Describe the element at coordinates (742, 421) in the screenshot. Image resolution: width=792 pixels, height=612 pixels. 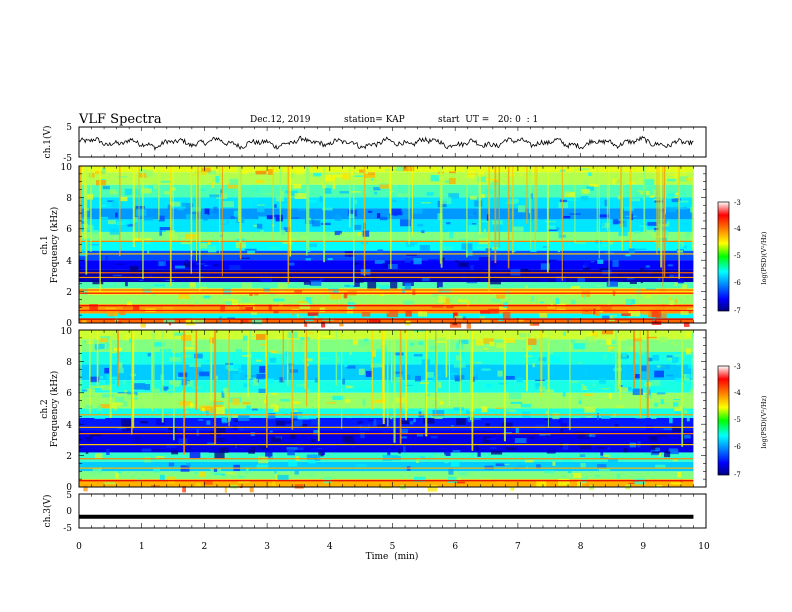
I see `colorbar-2: -3 -4 -5 -6 -7 log(PSD)(V²/Hz)` at that location.